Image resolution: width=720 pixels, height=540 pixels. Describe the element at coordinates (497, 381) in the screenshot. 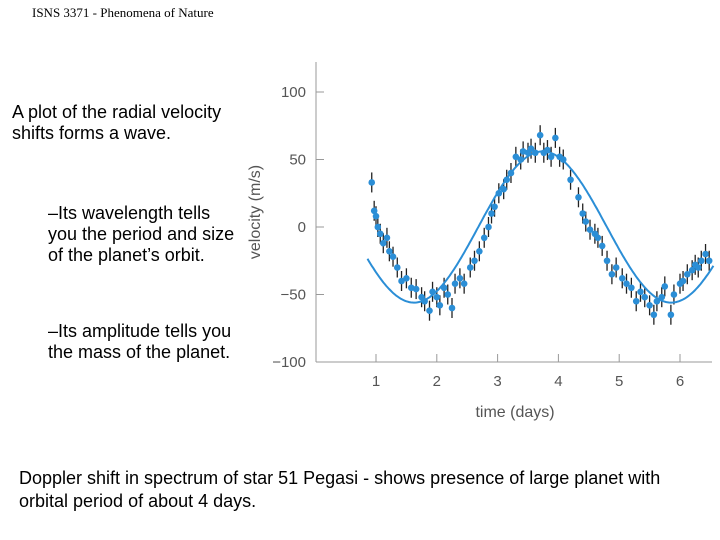

I see `x-tick-label: 3` at that location.